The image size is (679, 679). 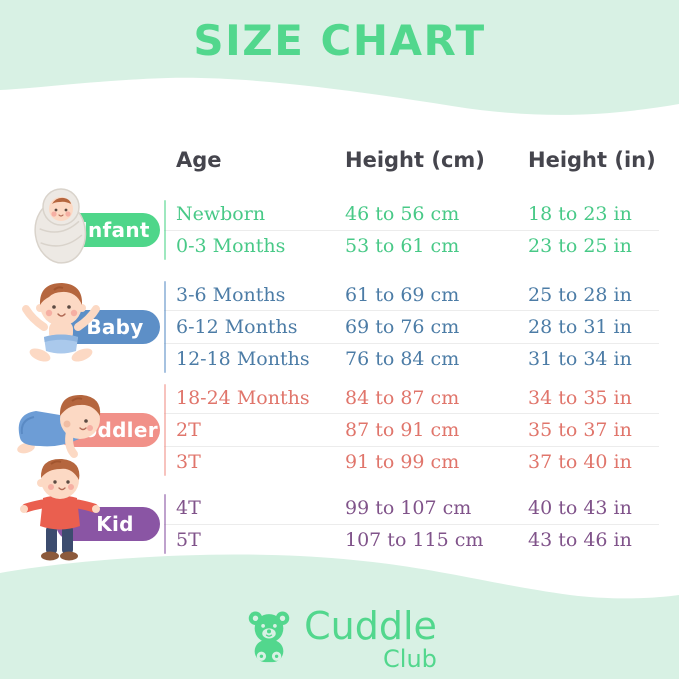 What do you see at coordinates (243, 359) in the screenshot?
I see `age-cell: 12-18 Months` at bounding box center [243, 359].